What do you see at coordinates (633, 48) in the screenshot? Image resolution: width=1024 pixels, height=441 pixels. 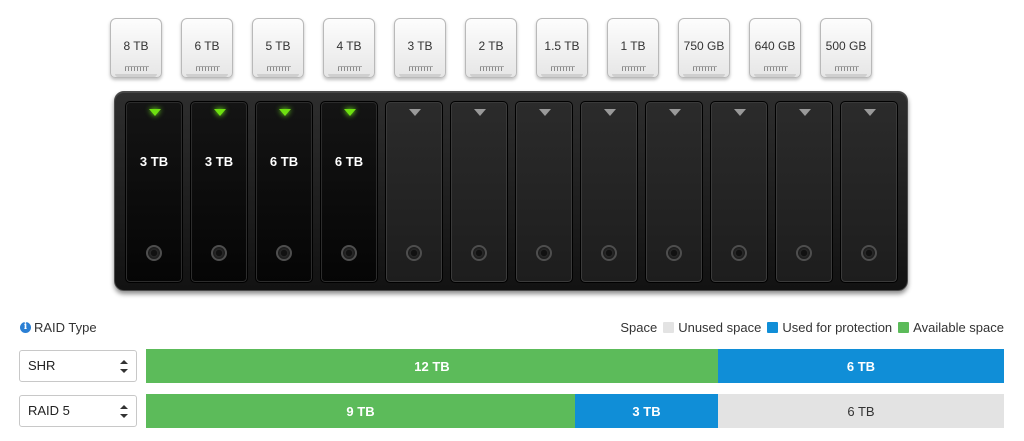 I see `disk-option-1tb: 1 TB` at bounding box center [633, 48].